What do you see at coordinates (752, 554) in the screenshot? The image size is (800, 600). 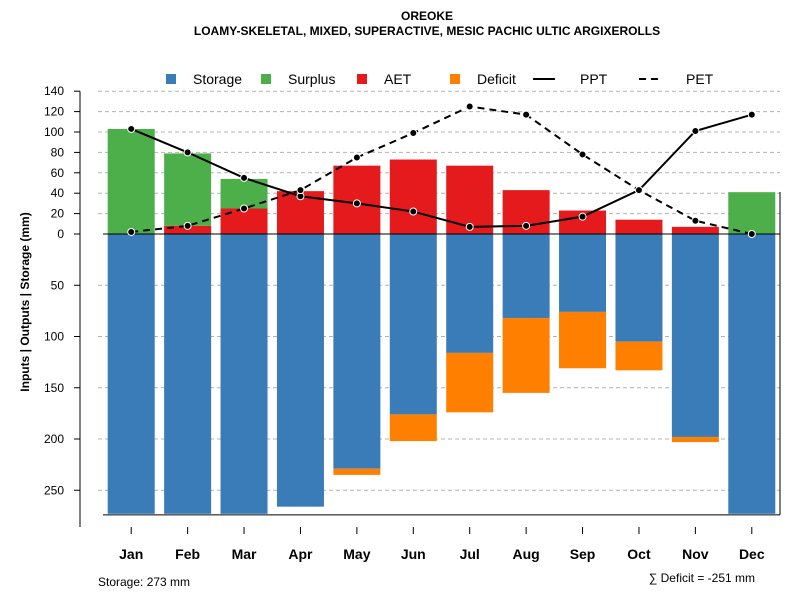 I see `x-tick-label: Dec` at bounding box center [752, 554].